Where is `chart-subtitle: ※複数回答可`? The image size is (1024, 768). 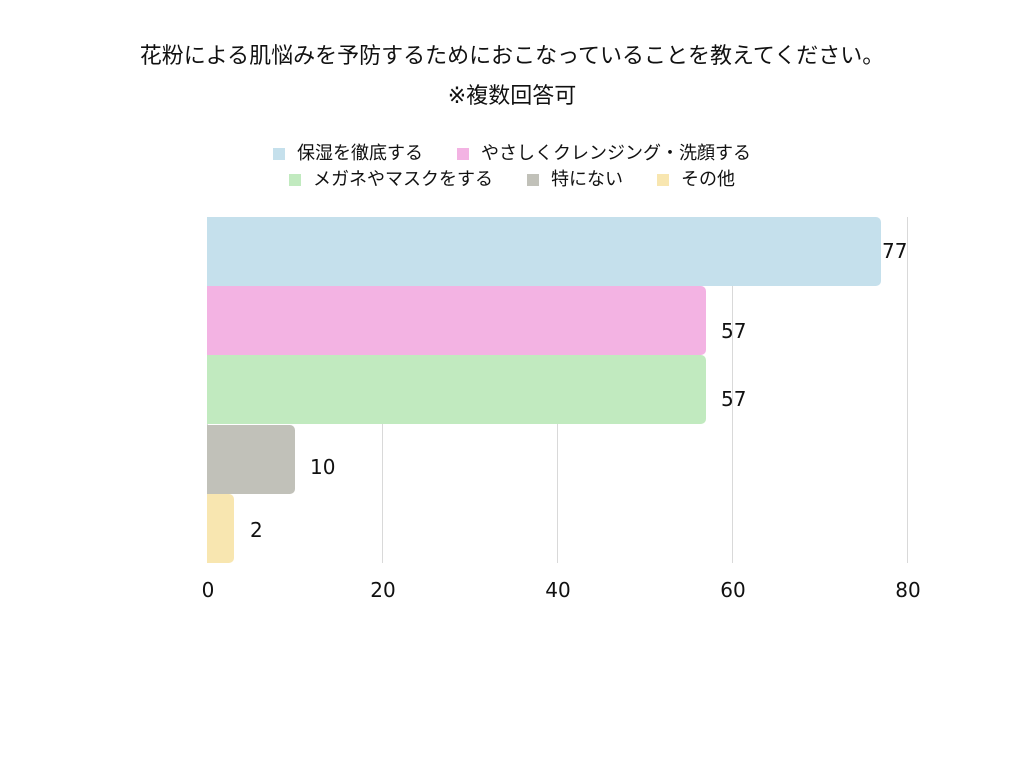 chart-subtitle: ※複数回答可 is located at coordinates (512, 96).